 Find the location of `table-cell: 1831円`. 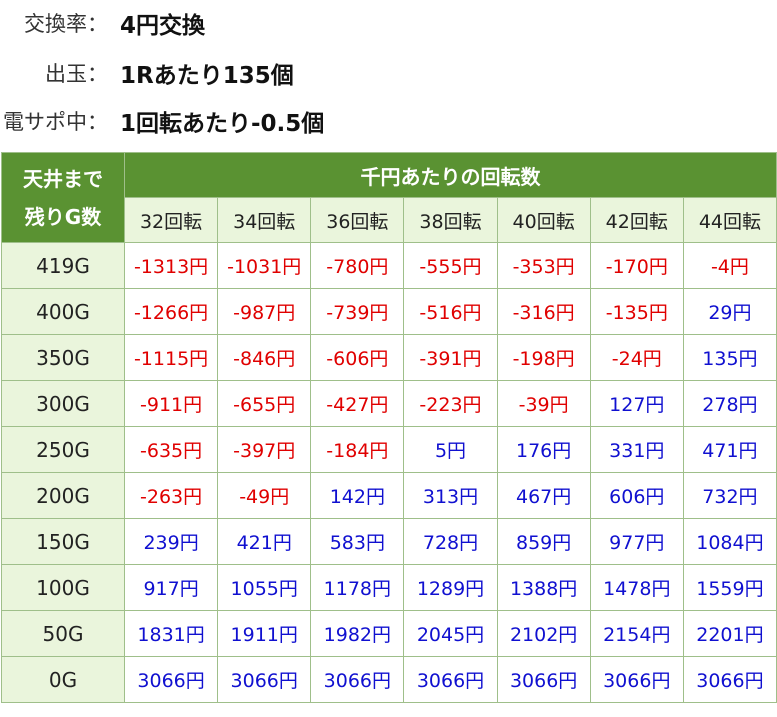

table-cell: 1831円 is located at coordinates (171, 633).